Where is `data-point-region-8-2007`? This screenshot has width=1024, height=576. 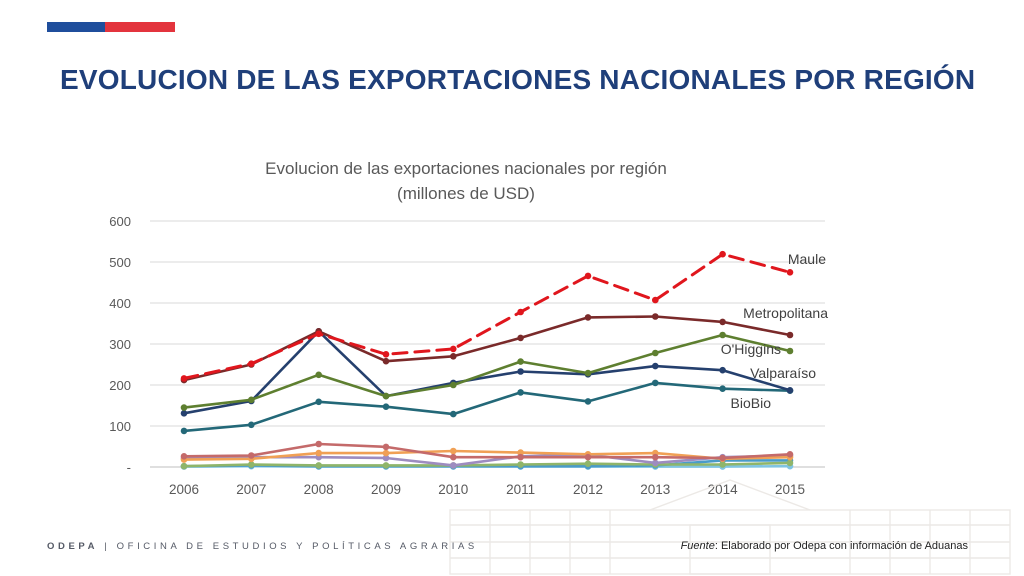
data-point-region-8-2007 is located at coordinates (251, 464).